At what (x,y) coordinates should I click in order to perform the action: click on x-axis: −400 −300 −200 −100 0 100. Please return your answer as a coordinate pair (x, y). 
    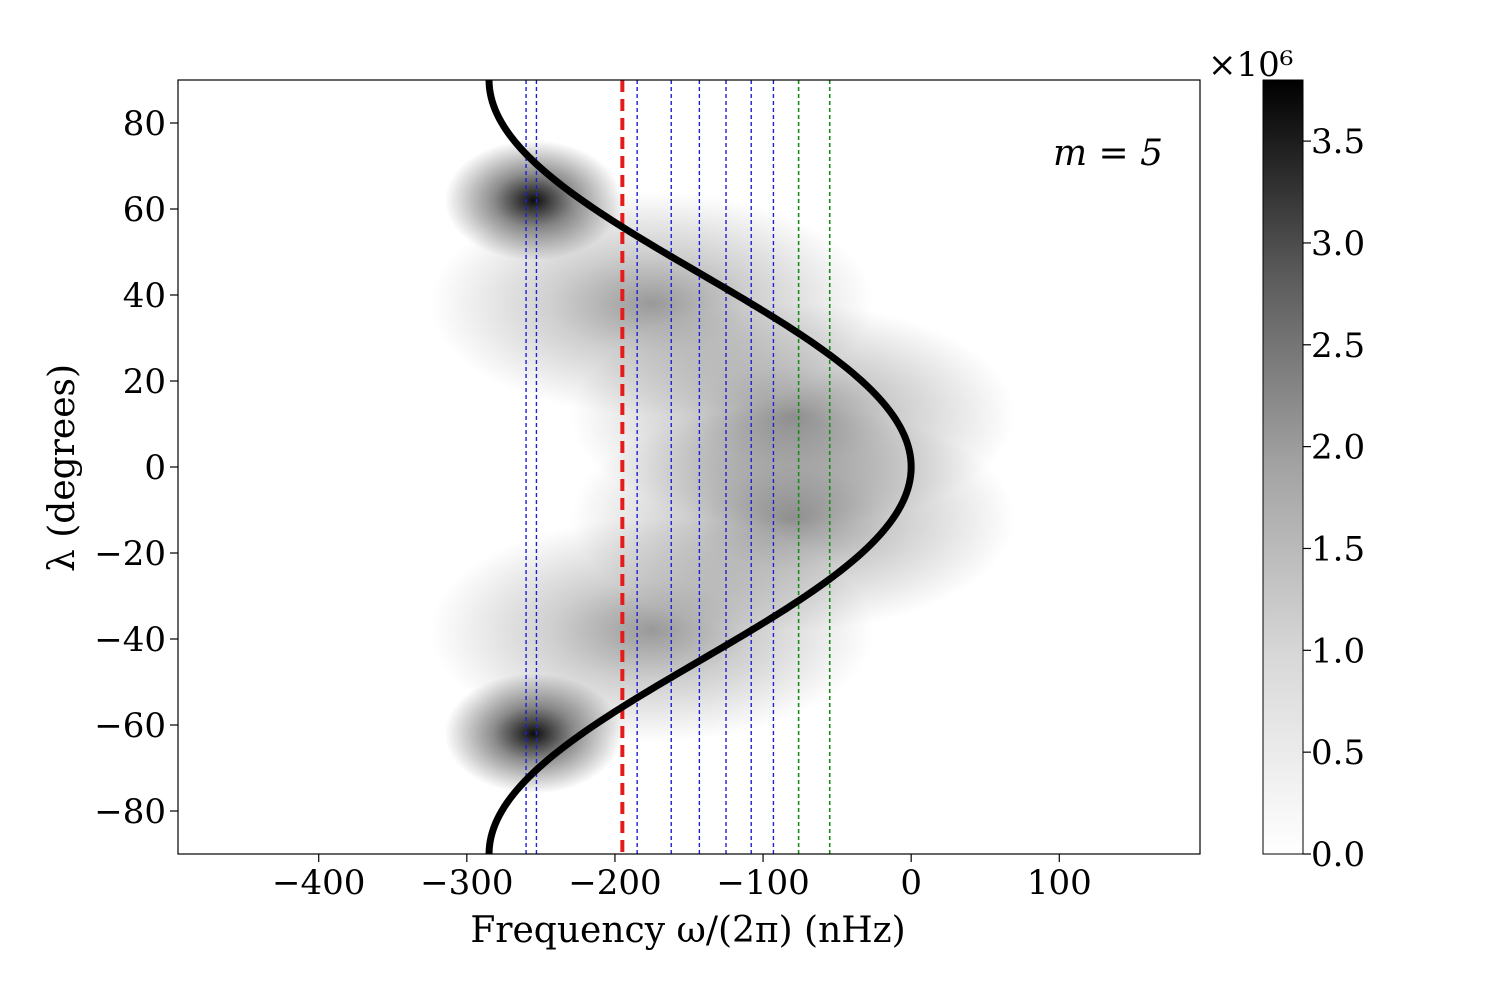
    Looking at the image, I should click on (682, 878).